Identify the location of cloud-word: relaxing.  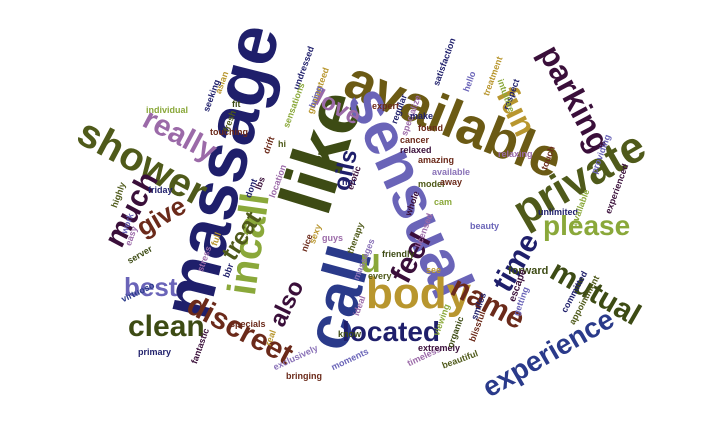
(515, 154).